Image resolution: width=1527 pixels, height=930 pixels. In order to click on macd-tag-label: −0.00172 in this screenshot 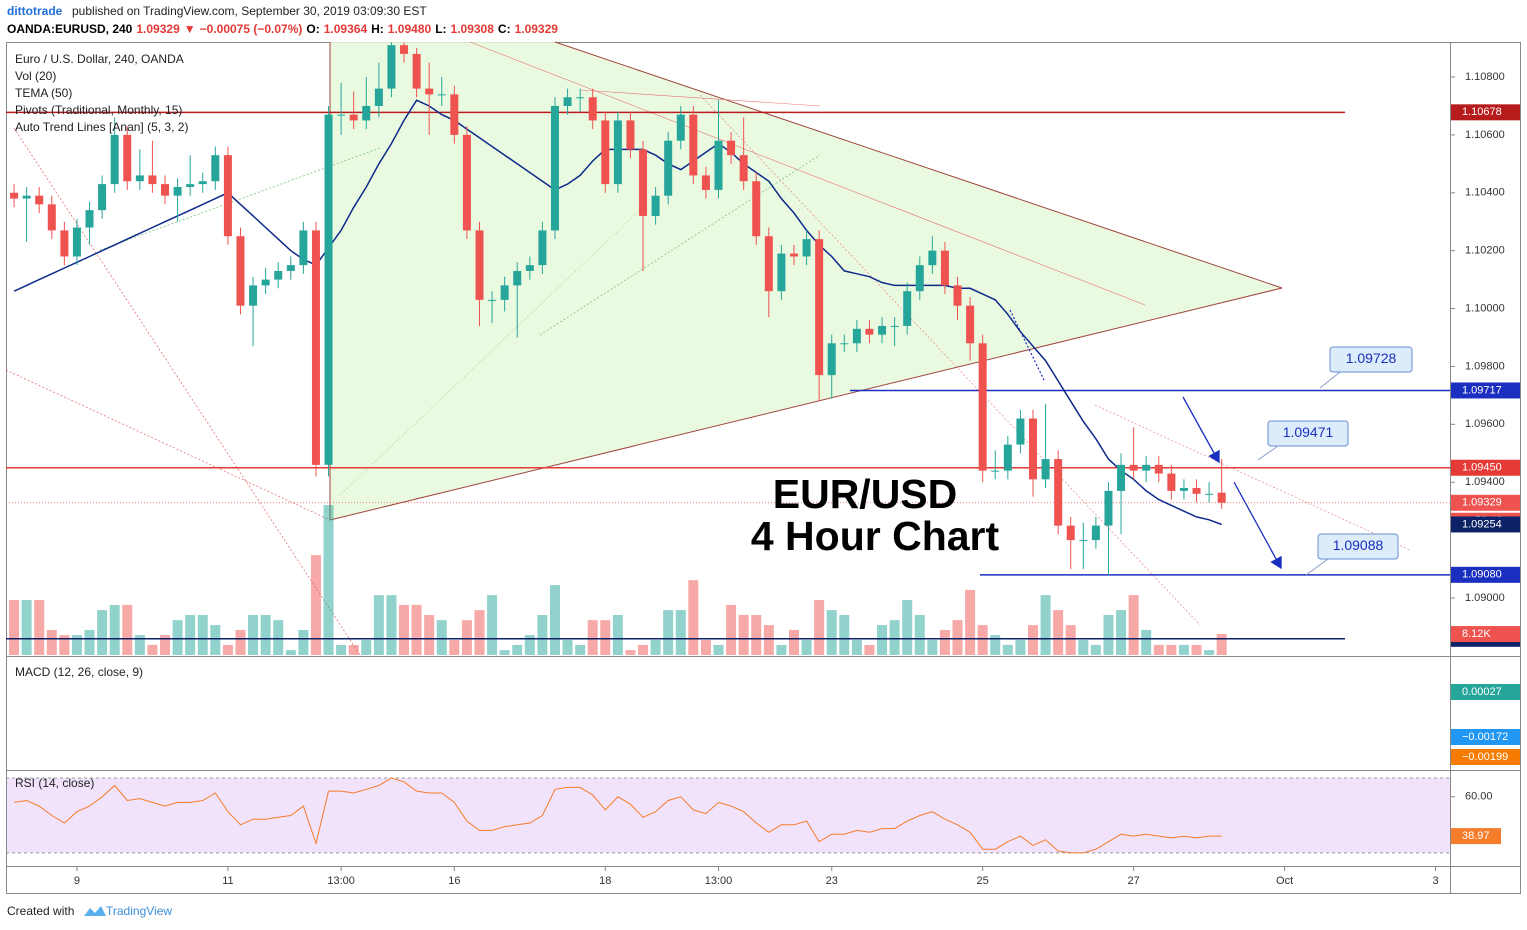, I will do `click(1485, 737)`.